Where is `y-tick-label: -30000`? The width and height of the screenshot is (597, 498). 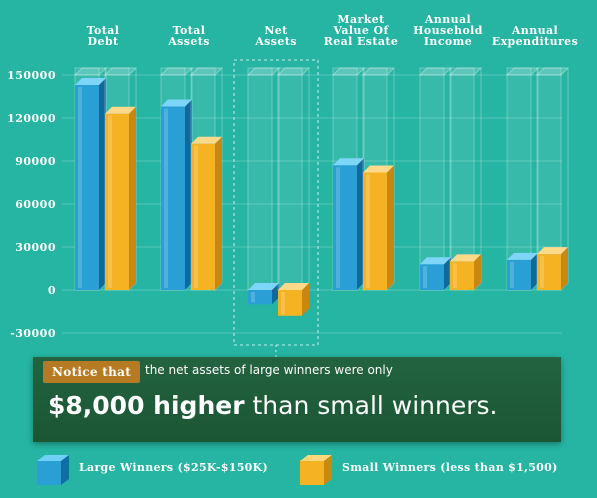
y-tick-label: -30000 is located at coordinates (33, 333).